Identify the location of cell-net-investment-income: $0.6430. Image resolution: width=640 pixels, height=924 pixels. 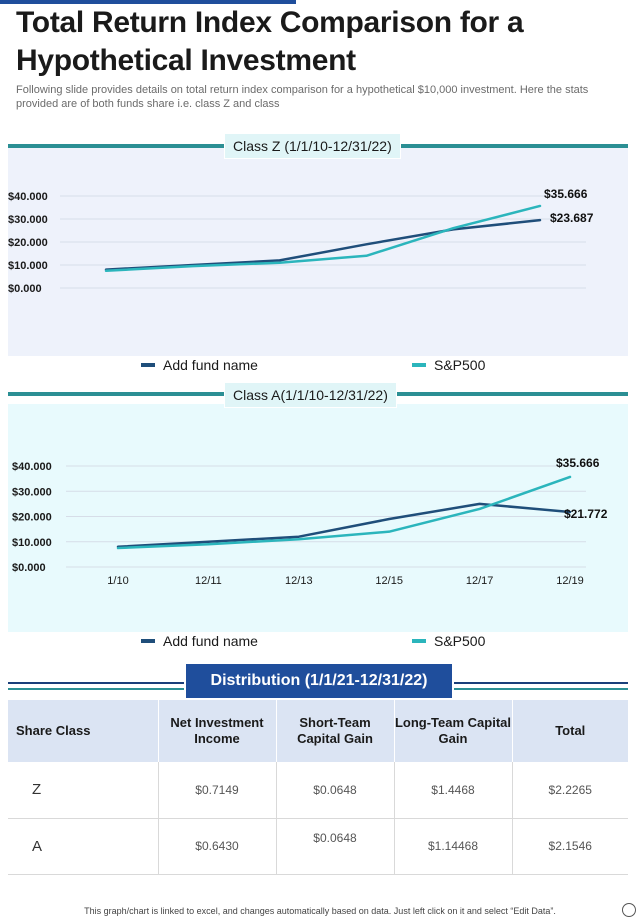
(217, 846).